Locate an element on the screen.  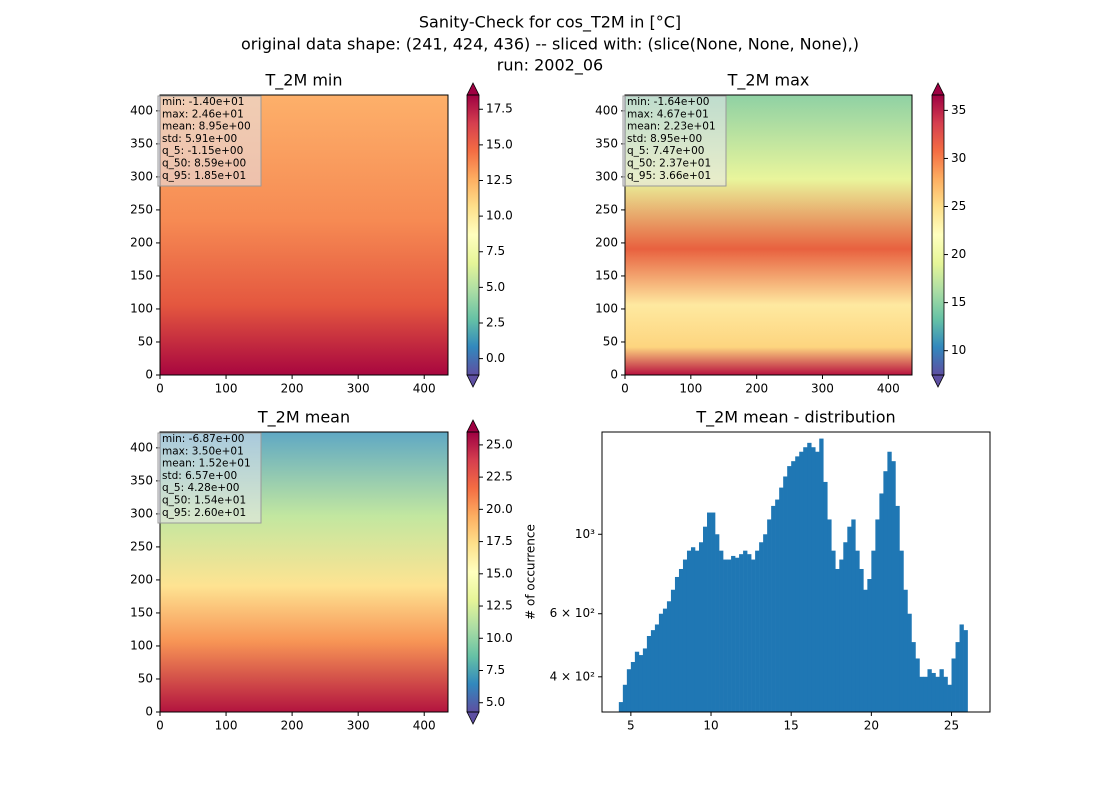
stats-text: q_50: 1.54e+01 is located at coordinates (204, 501).